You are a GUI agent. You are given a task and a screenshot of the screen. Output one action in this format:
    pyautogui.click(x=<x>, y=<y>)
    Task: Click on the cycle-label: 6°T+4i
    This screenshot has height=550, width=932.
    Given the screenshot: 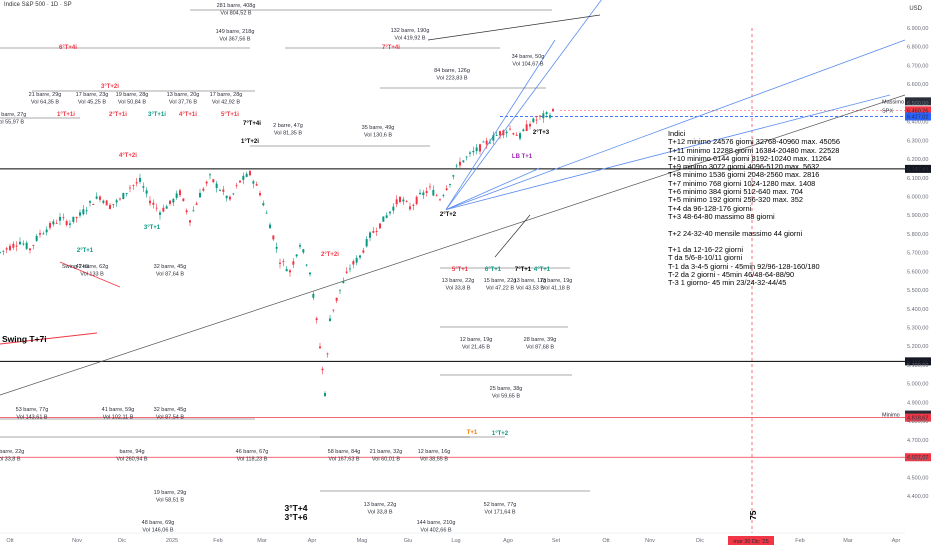 What is the action you would take?
    pyautogui.click(x=68, y=48)
    